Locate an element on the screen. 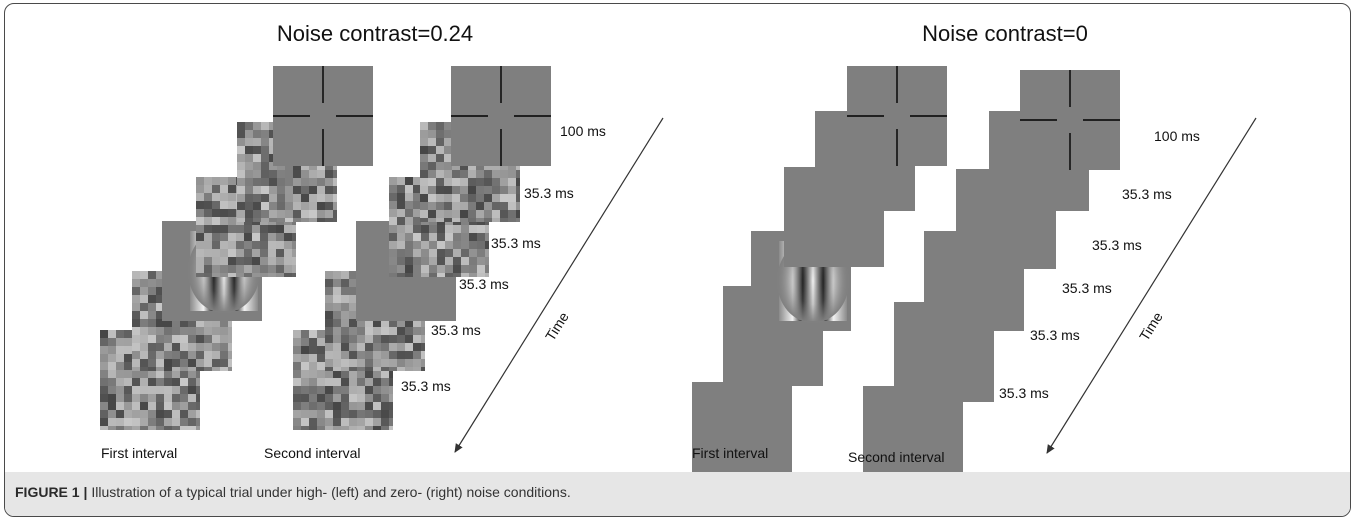  left-second-interval-label: Second interval is located at coordinates (312, 453).